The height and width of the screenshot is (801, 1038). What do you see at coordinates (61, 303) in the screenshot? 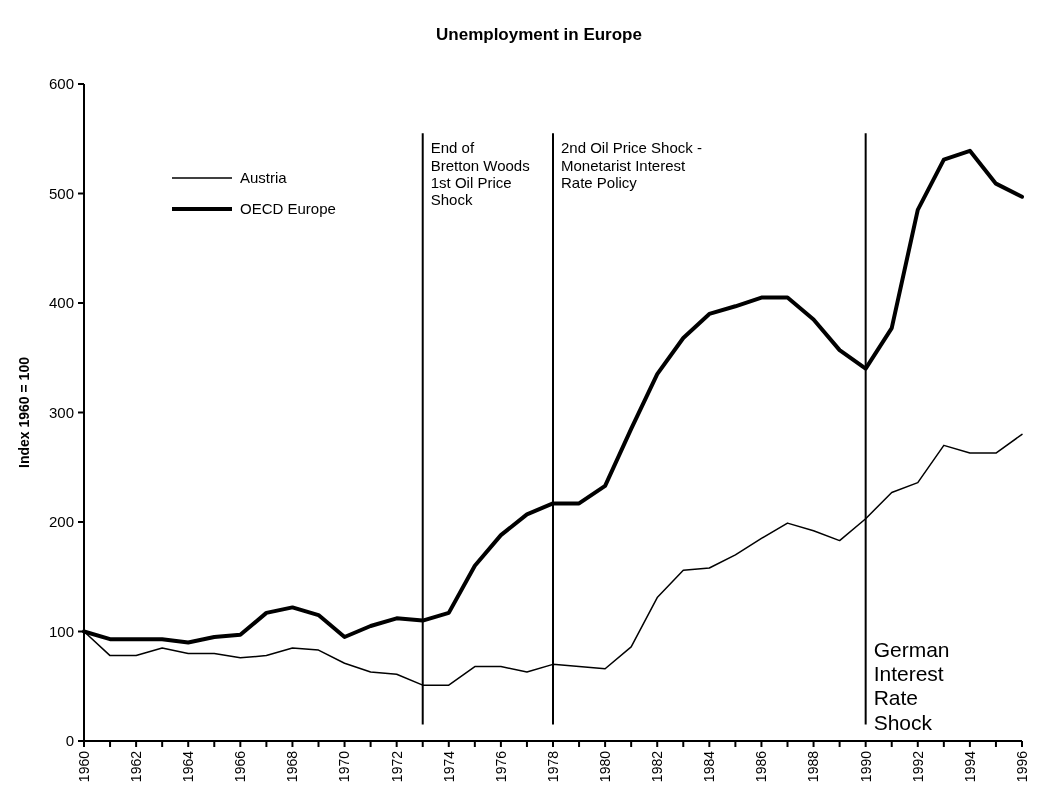
I see `y-tick-label: 400` at bounding box center [61, 303].